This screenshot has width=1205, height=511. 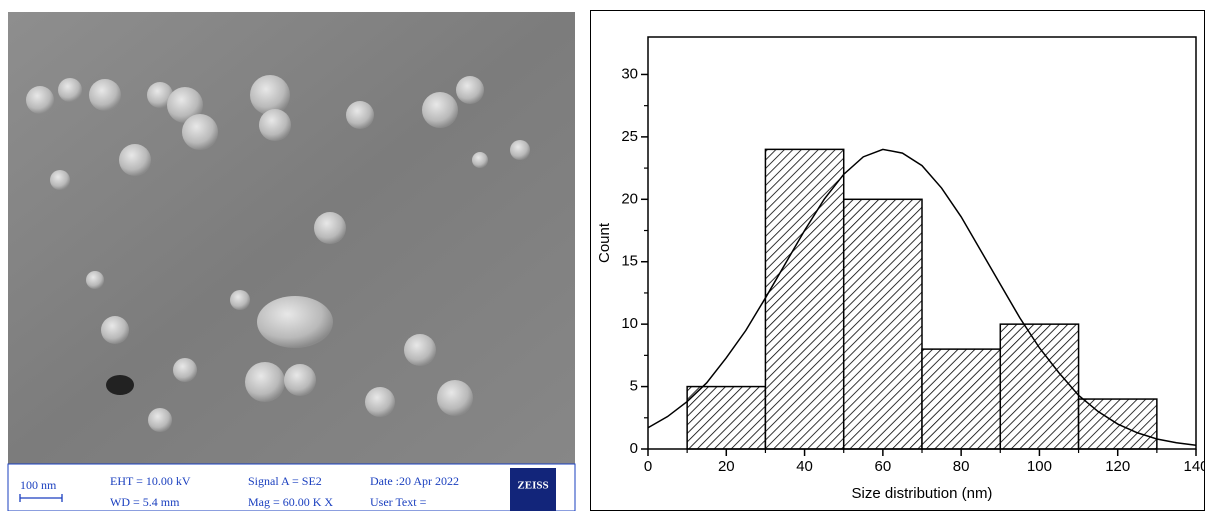 What do you see at coordinates (1117, 466) in the screenshot?
I see `x-tick-label: 120` at bounding box center [1117, 466].